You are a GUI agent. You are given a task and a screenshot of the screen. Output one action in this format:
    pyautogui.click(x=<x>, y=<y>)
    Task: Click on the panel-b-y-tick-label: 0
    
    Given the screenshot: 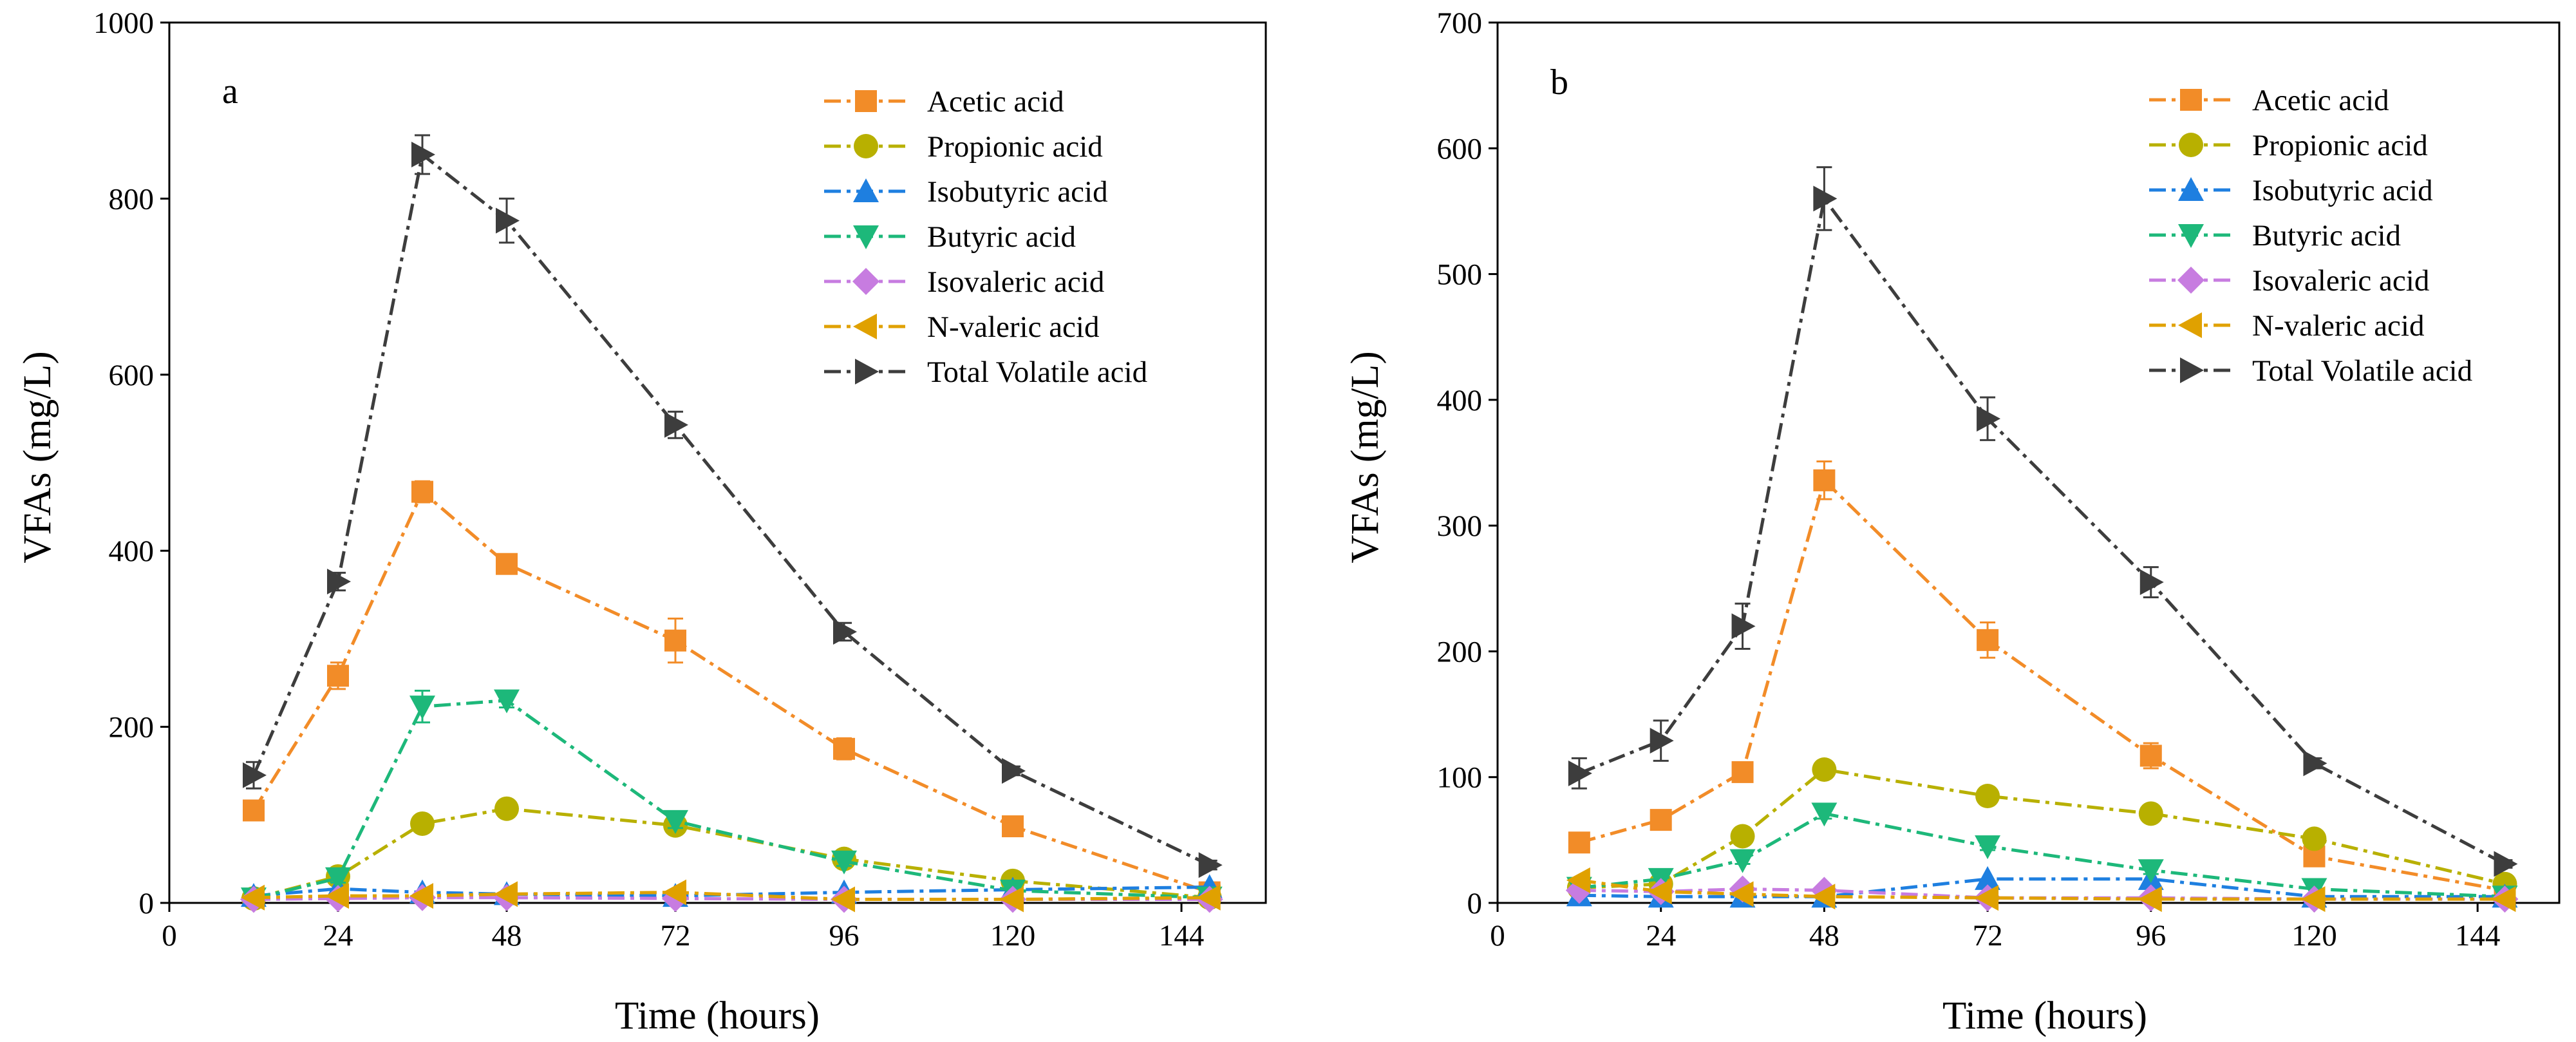 What is the action you would take?
    pyautogui.click(x=1475, y=903)
    